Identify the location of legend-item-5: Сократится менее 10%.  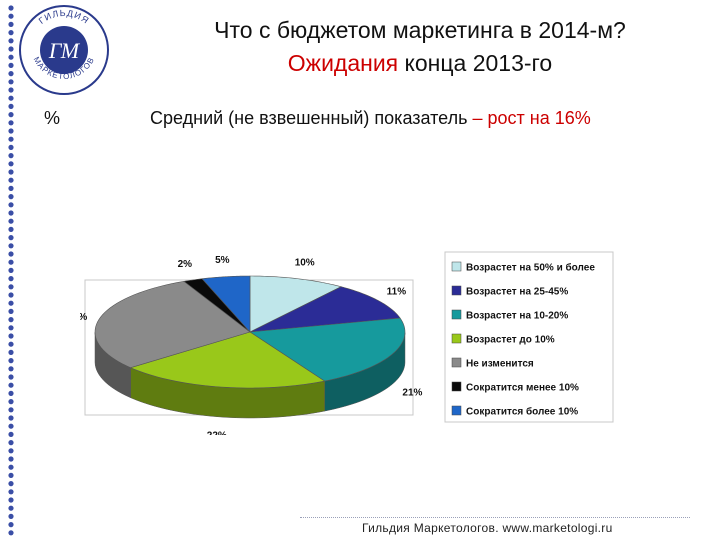
(522, 388).